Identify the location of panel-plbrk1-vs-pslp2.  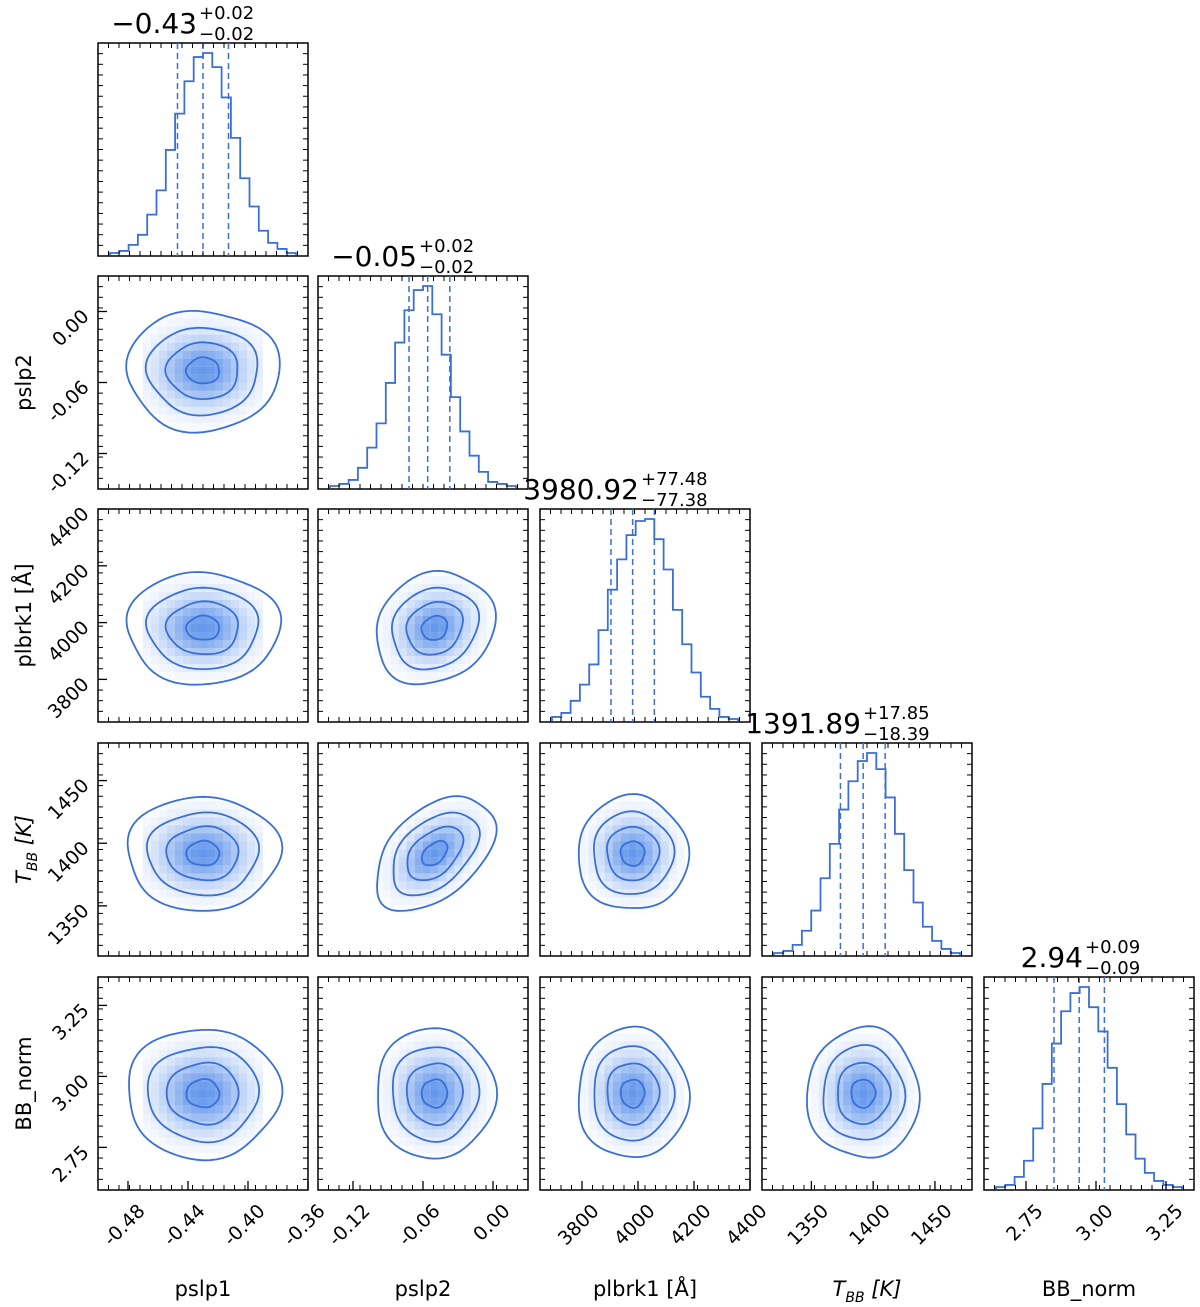
(423, 615).